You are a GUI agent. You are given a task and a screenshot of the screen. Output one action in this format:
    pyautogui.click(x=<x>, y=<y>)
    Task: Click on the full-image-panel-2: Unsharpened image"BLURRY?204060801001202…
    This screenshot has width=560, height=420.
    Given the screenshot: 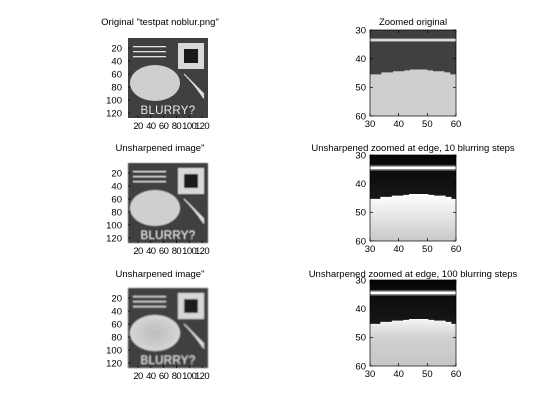 What is the action you would take?
    pyautogui.click(x=158, y=200)
    